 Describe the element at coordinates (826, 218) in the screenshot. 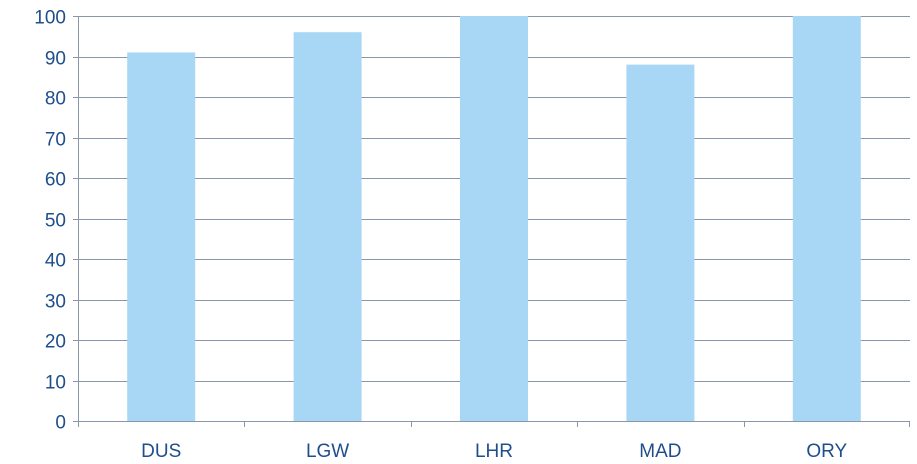

I see `bar-ory` at that location.